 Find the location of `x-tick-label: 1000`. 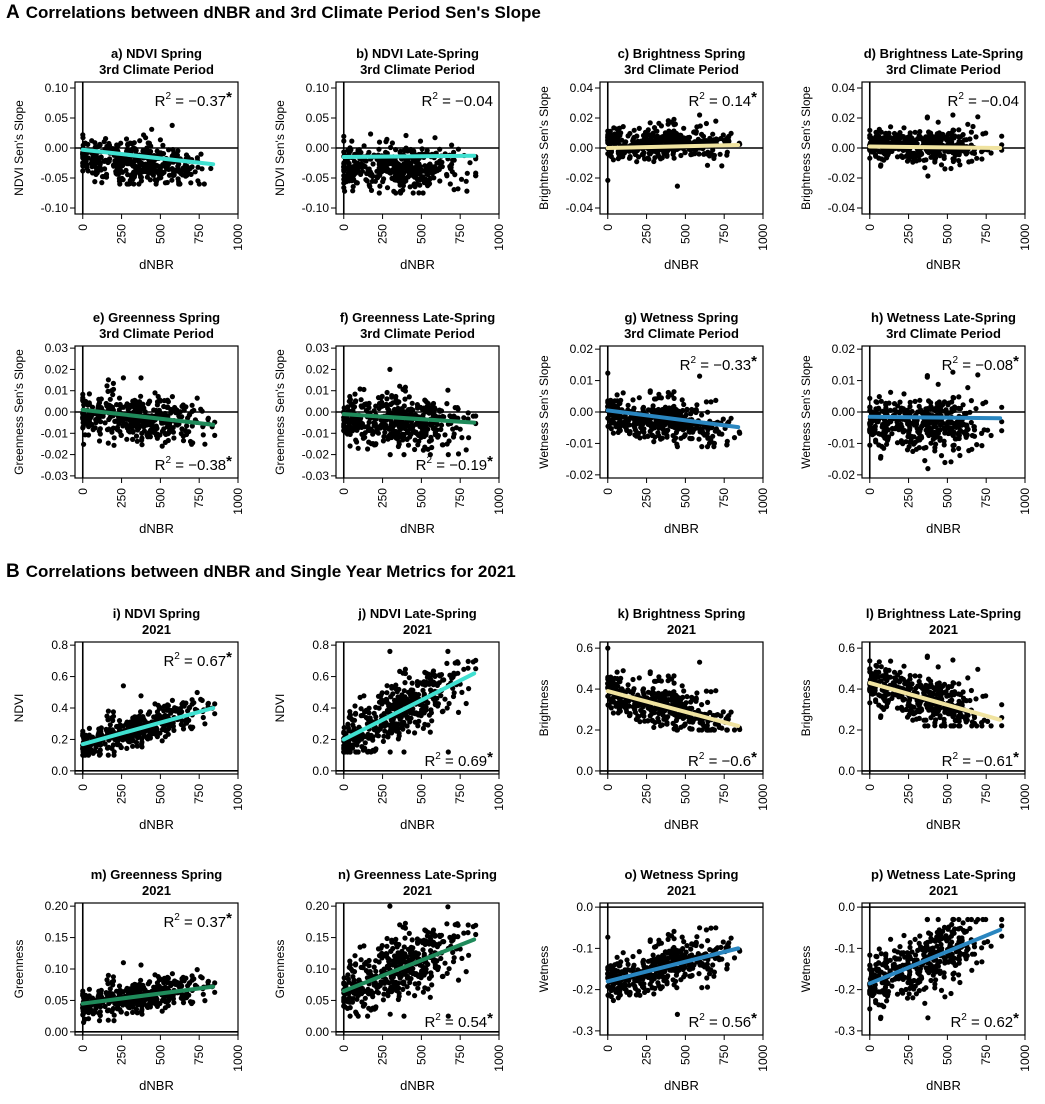

x-tick-label: 1000 is located at coordinates (499, 501).